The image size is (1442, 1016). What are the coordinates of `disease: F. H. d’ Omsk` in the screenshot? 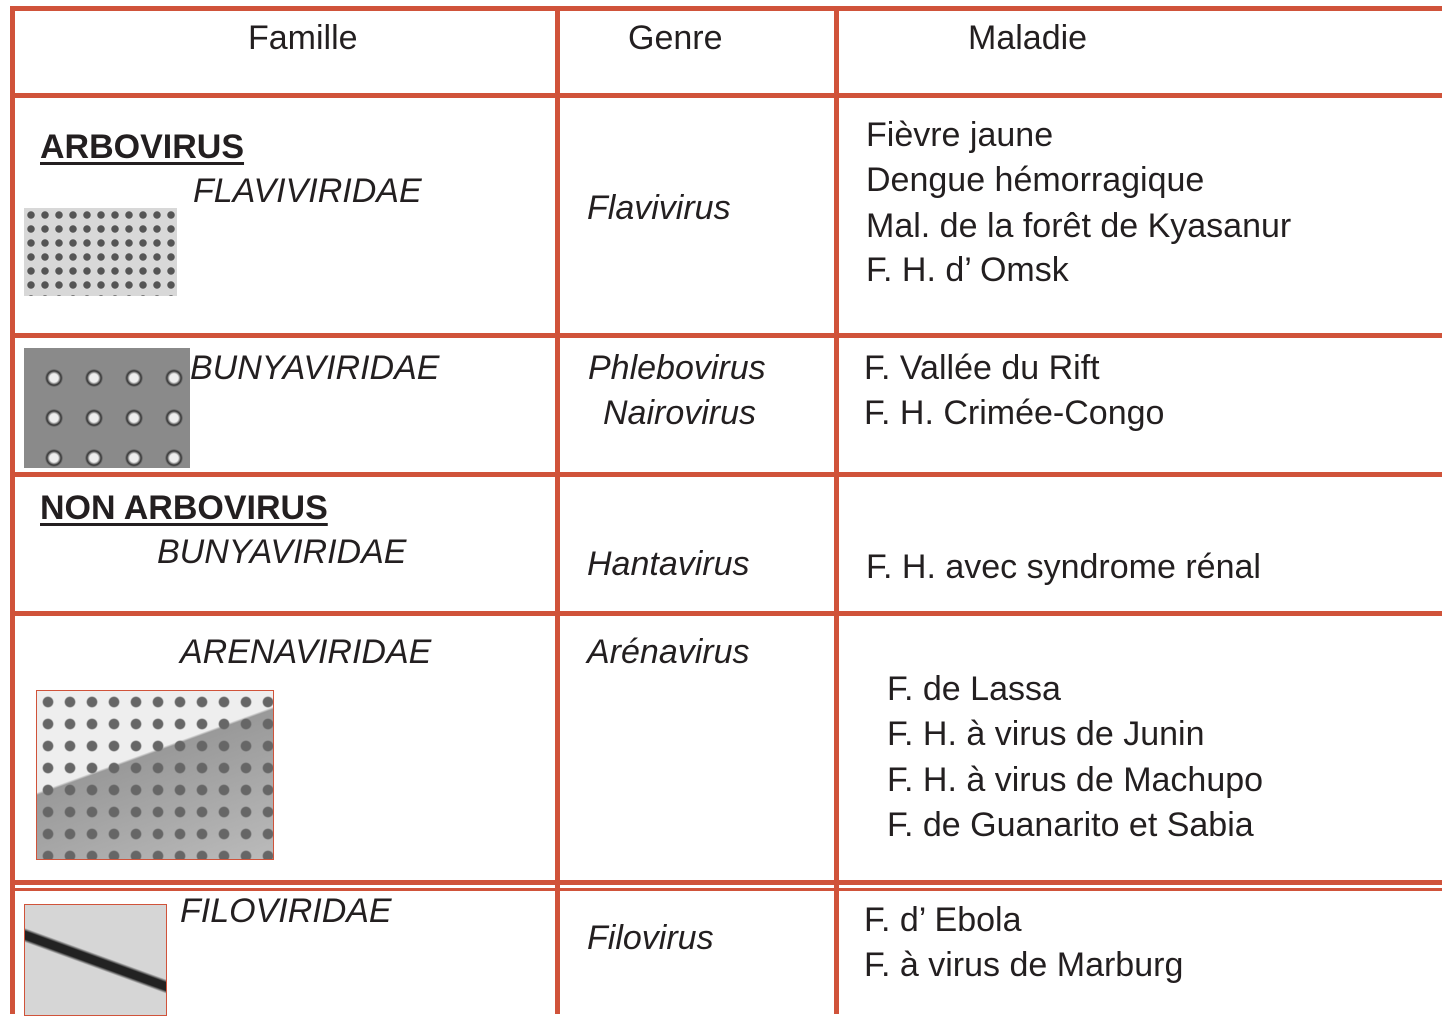 It's located at (967, 270).